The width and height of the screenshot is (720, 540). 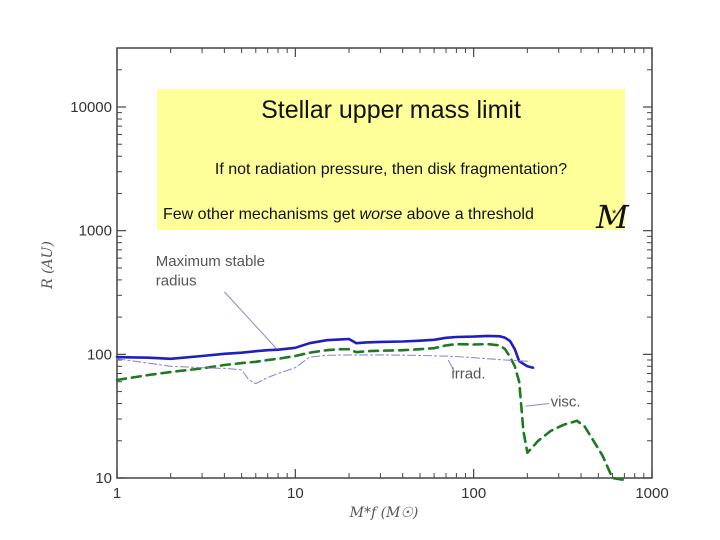 What do you see at coordinates (99, 354) in the screenshot?
I see `y-tick-label: 100` at bounding box center [99, 354].